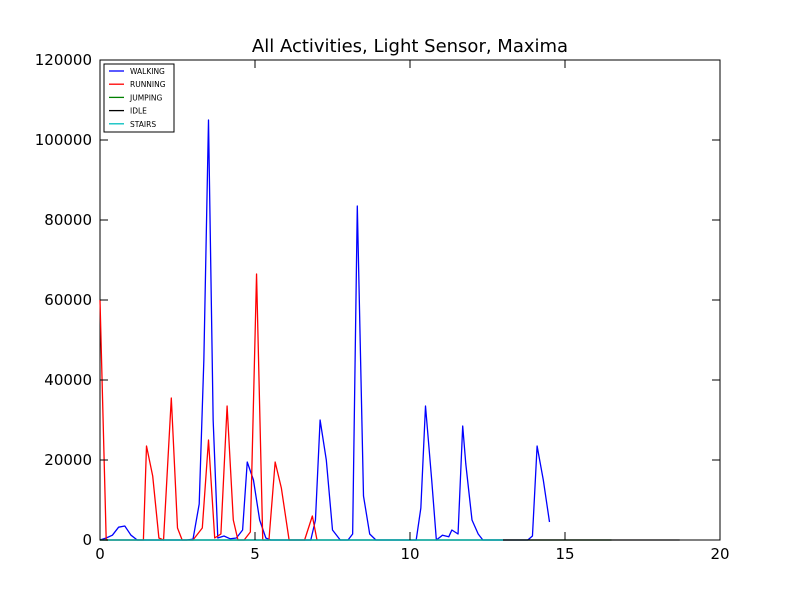  I want to click on y-tick-label: 40000, so click(68, 380).